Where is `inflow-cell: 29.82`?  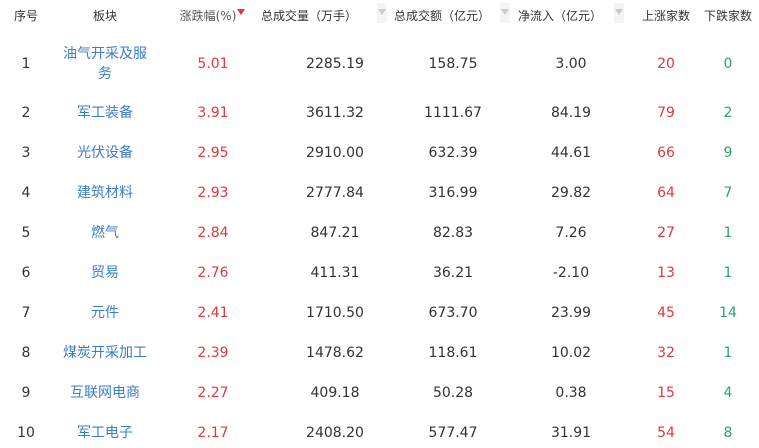 inflow-cell: 29.82 is located at coordinates (571, 193).